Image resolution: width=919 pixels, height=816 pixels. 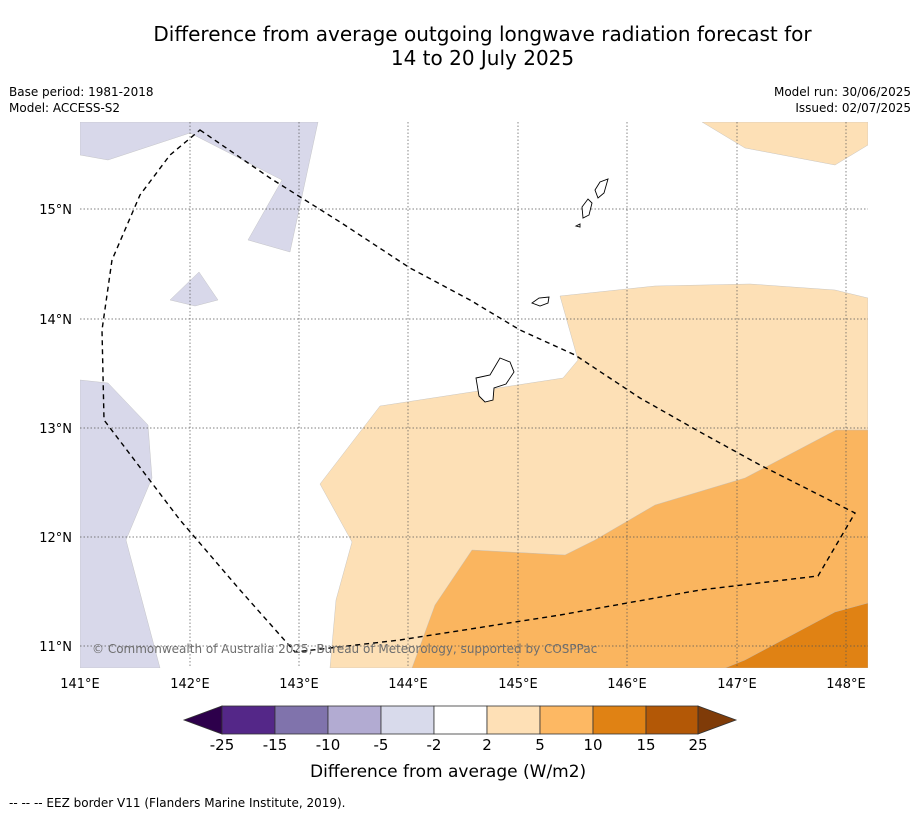 What do you see at coordinates (518, 684) in the screenshot?
I see `lon-tick-145: 145°E` at bounding box center [518, 684].